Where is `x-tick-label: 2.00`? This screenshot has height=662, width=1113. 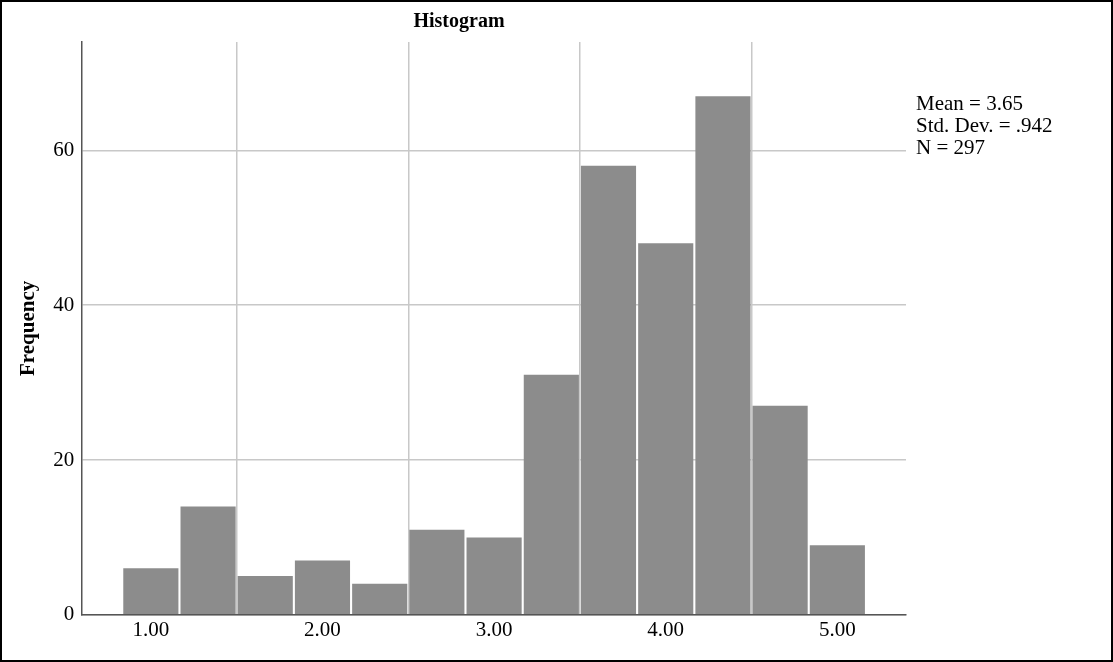 x-tick-label: 2.00 is located at coordinates (322, 628).